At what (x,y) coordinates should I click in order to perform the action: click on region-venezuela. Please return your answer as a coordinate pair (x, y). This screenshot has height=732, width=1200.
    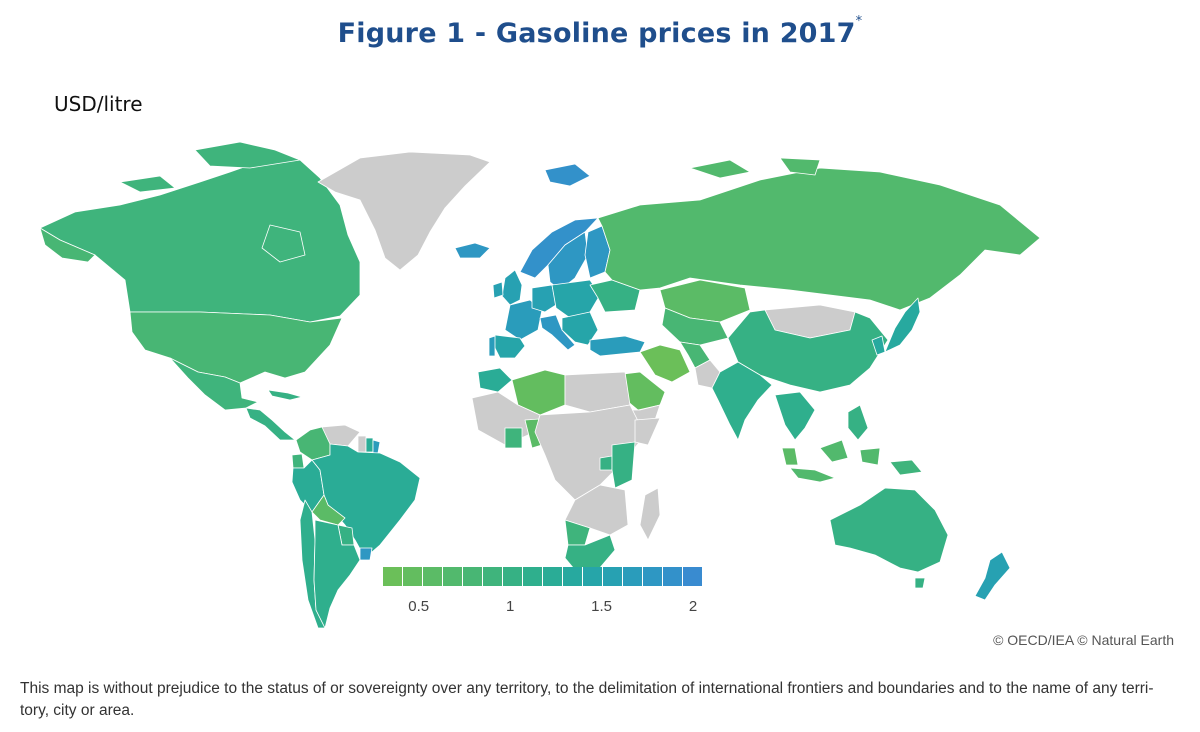
    Looking at the image, I should click on (341, 435).